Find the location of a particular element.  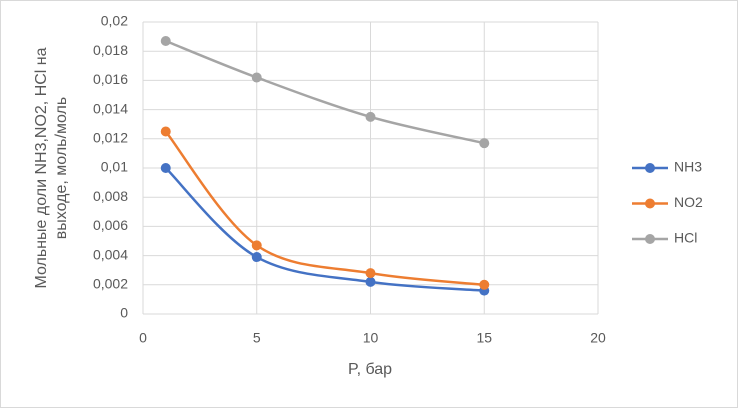

y-axis-label-line: Мольные доли NH3,NO2, HCl на is located at coordinates (41, 167).